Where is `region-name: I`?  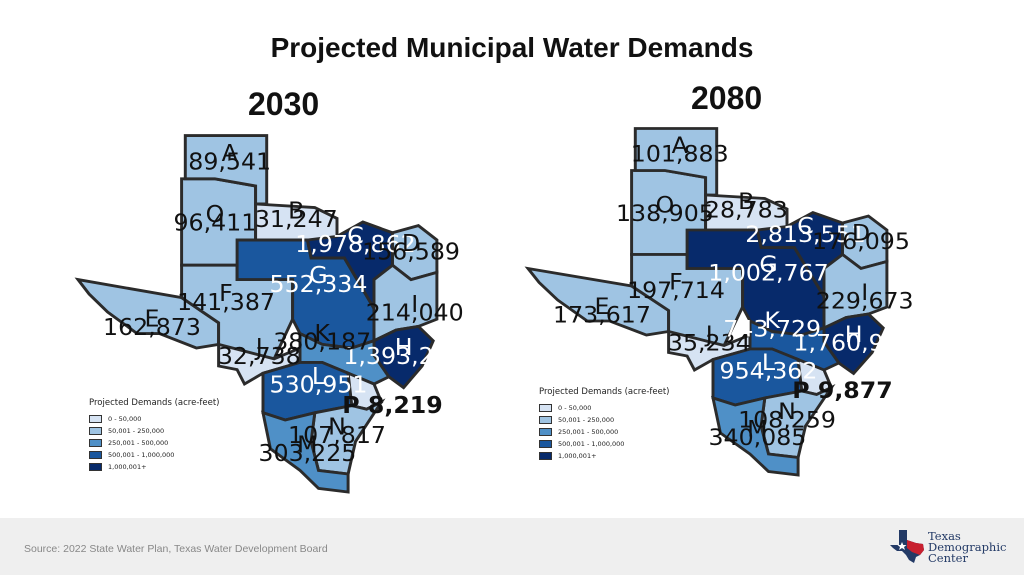
region-name: I is located at coordinates (414, 304).